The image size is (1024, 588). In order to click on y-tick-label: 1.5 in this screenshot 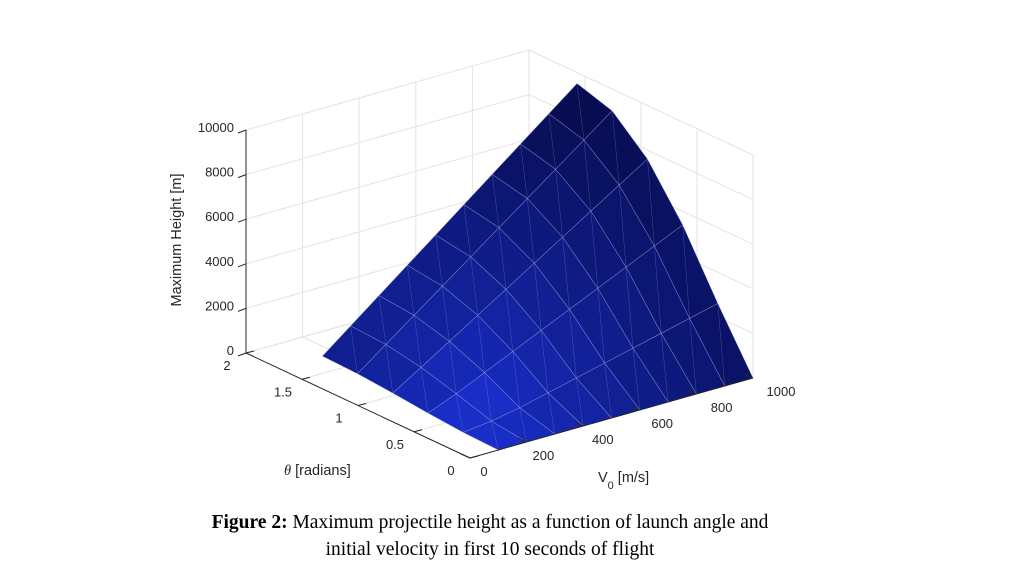, I will do `click(283, 391)`.